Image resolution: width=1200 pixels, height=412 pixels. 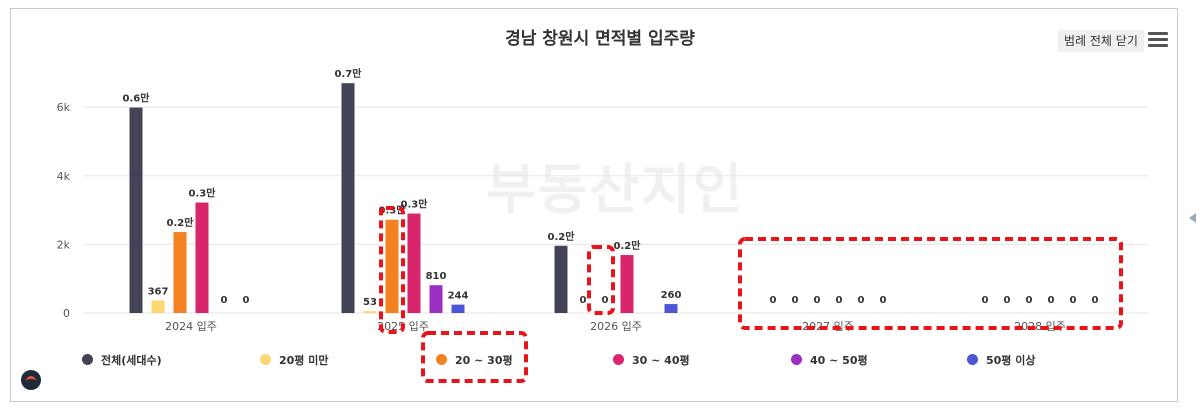 What do you see at coordinates (191, 326) in the screenshot?
I see `x-category-label: 2024 입주` at bounding box center [191, 326].